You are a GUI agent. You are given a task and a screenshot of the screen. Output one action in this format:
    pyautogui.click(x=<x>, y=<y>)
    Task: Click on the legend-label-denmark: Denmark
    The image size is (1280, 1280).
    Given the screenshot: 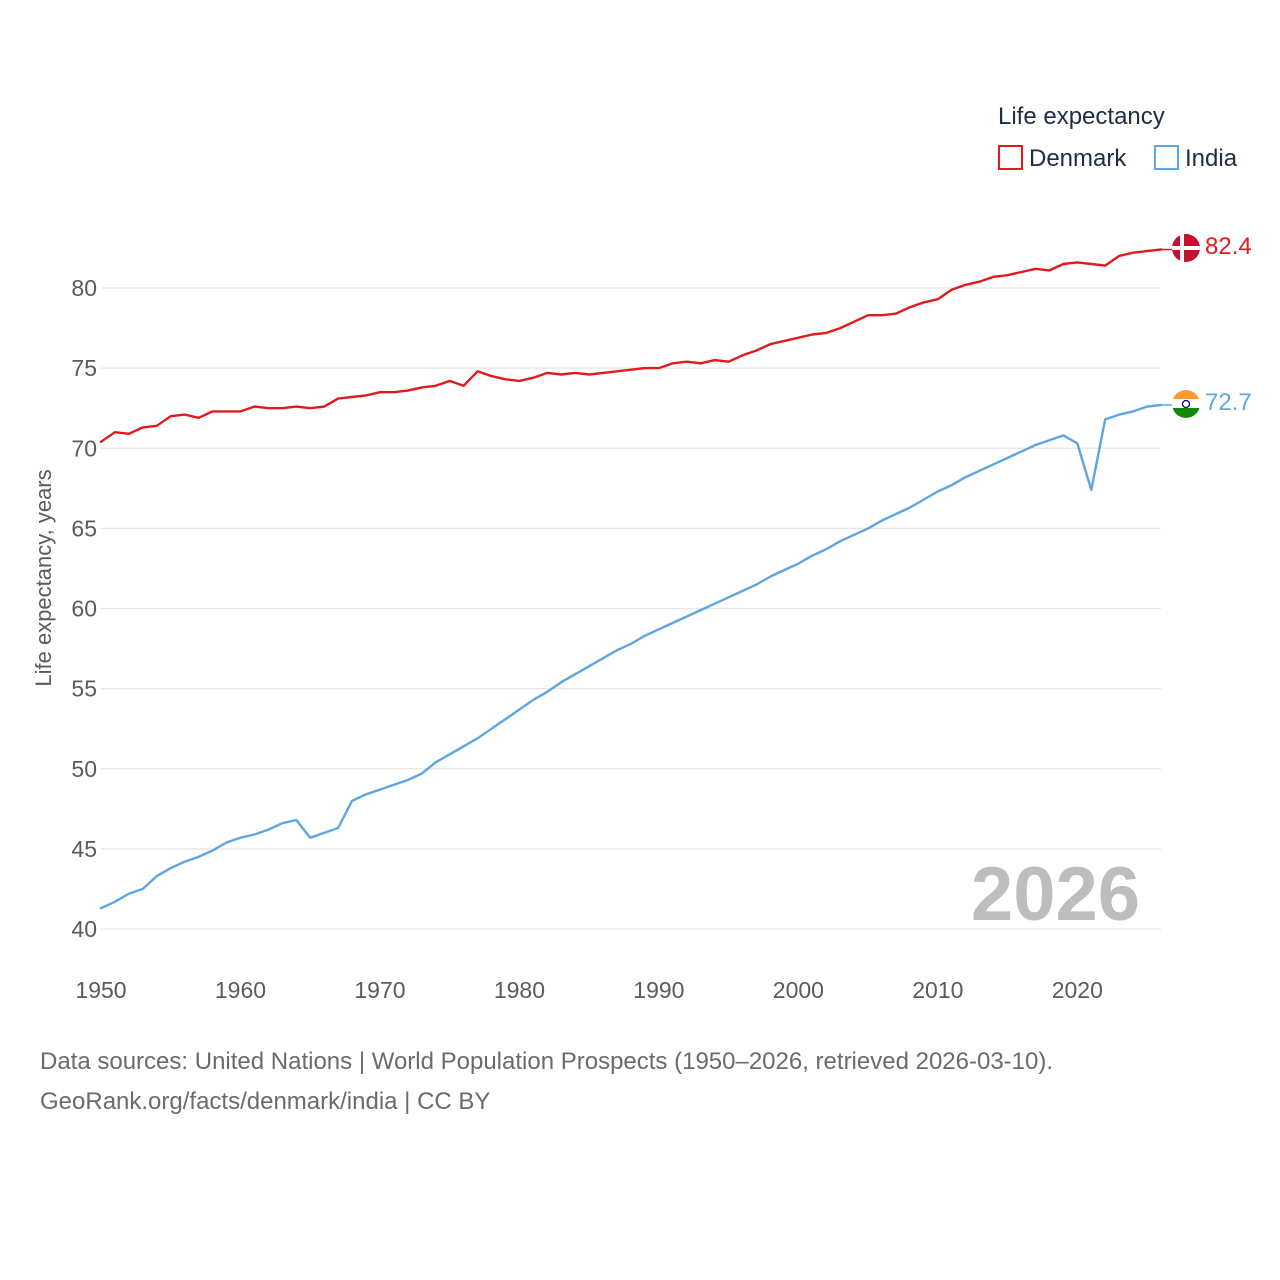 What is the action you would take?
    pyautogui.click(x=1078, y=158)
    